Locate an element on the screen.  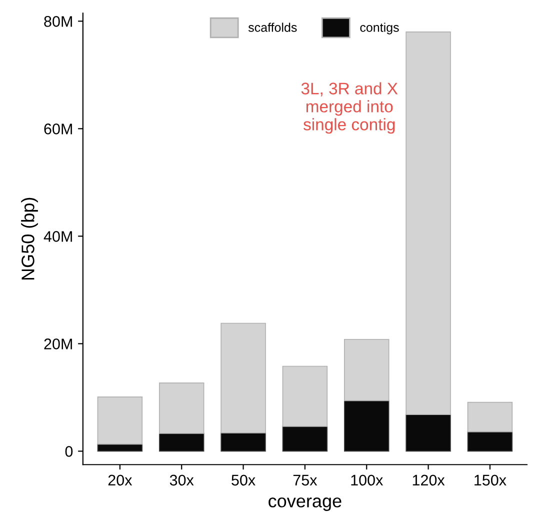
x-axis-title: coverage is located at coordinates (305, 504).